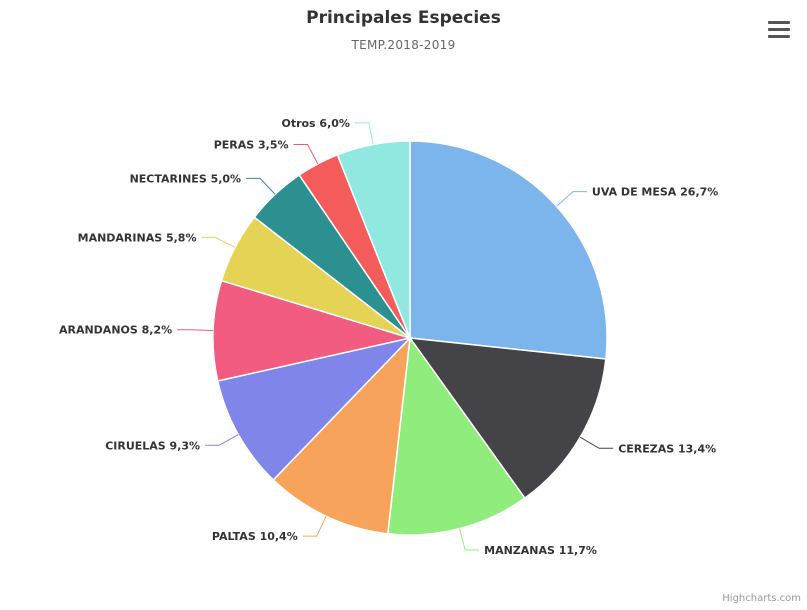  Describe the element at coordinates (312, 330) in the screenshot. I see `pie-slice-arandanos` at that location.